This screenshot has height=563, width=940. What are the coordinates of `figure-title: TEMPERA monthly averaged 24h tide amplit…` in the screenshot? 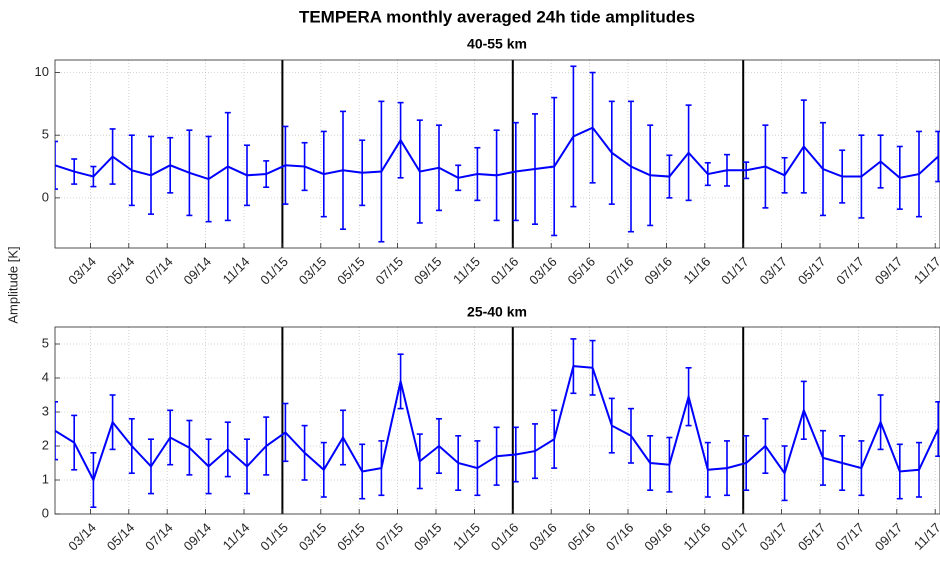 It's located at (497, 16).